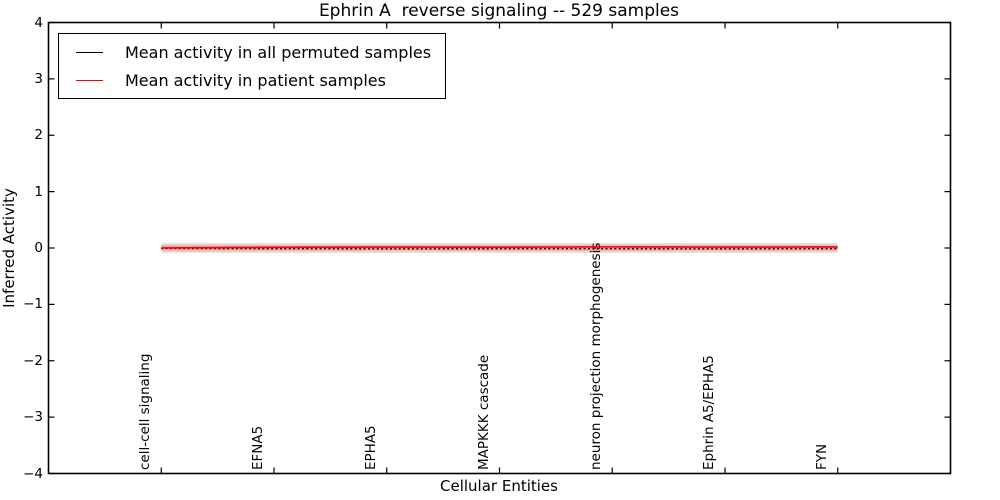 Image resolution: width=1000 pixels, height=500 pixels. I want to click on x-tick-label: neuron projection morphogenesis, so click(596, 356).